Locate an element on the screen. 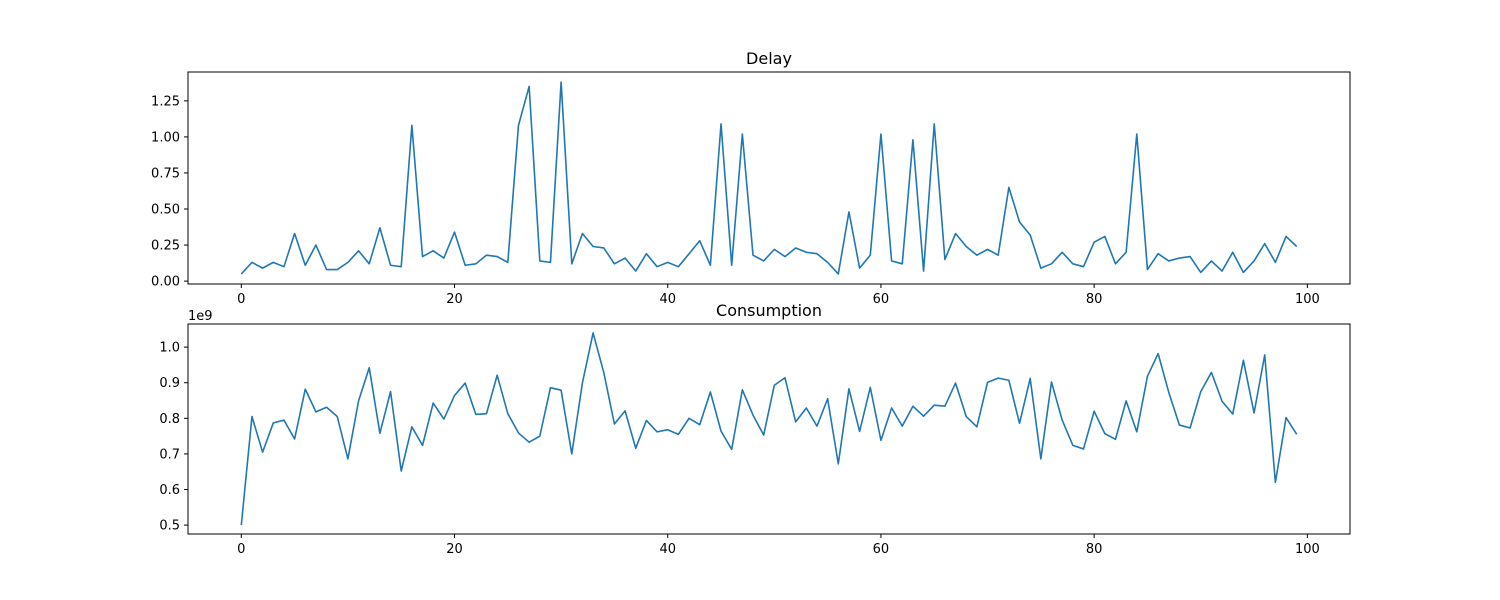  consumption-x-tick-label: 20 is located at coordinates (454, 549).